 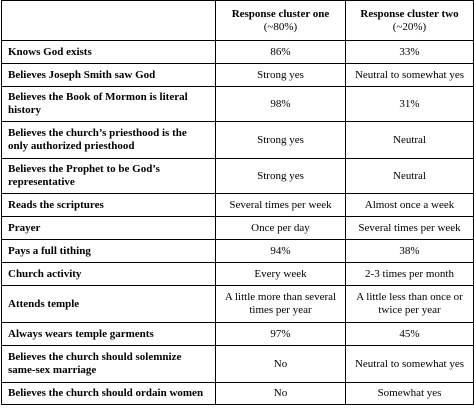 I want to click on header-title: Response cluster one, so click(x=280, y=13).